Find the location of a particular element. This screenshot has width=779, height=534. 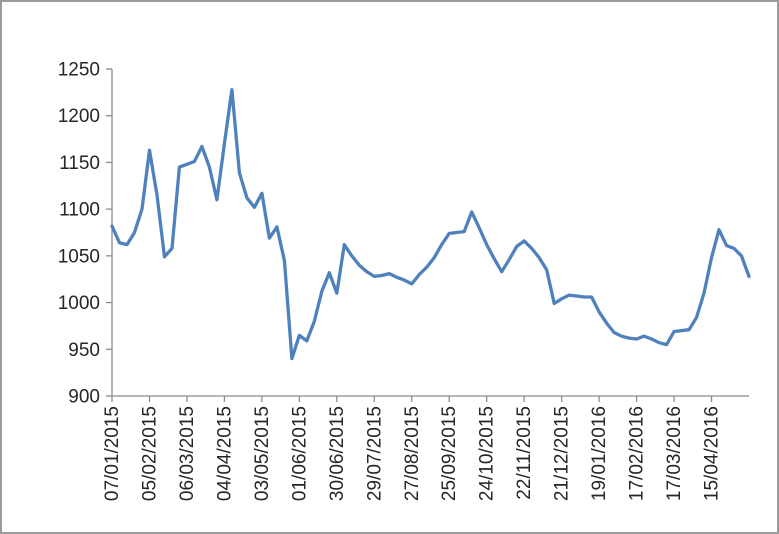

x-tick-label: 30/06/2015 is located at coordinates (337, 453).